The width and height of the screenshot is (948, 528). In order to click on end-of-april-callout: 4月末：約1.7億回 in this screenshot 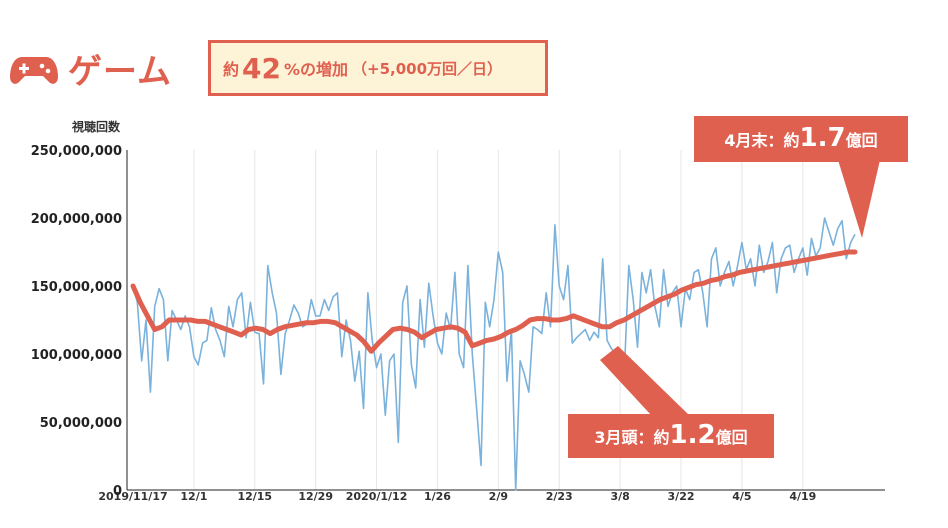, I will do `click(801, 177)`.